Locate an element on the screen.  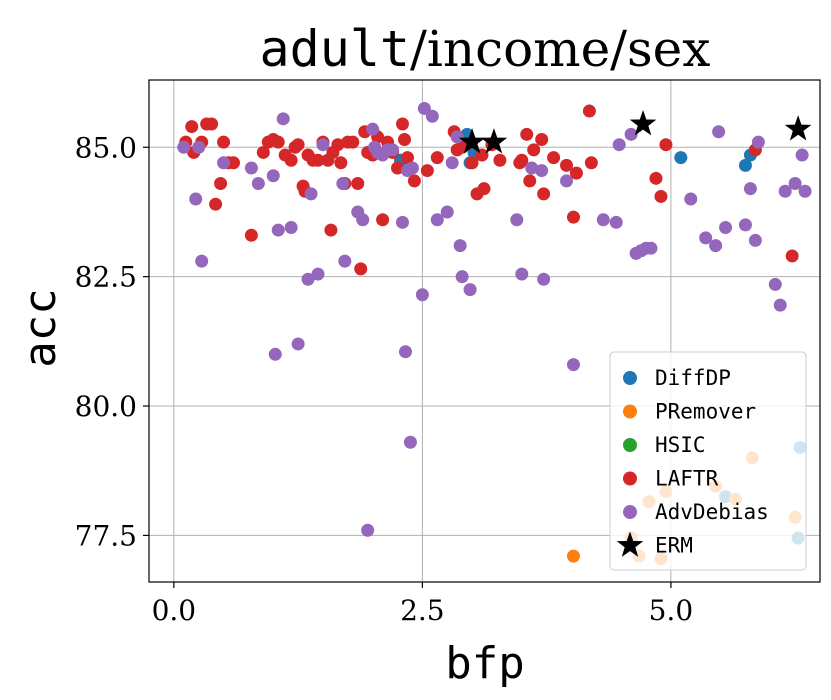
diffdp-point is located at coordinates (745, 165).